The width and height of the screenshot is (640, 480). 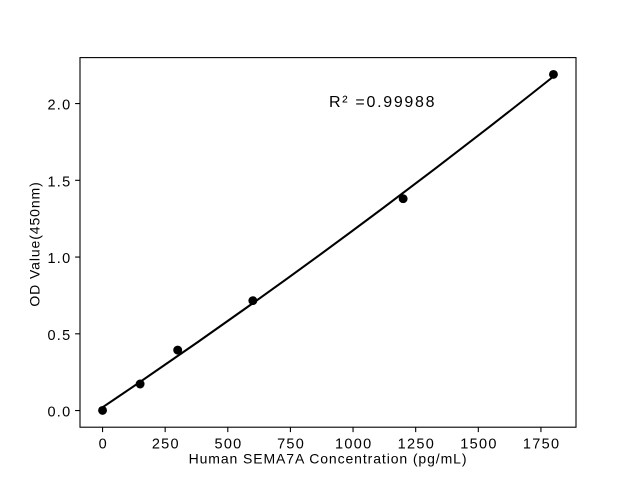 What do you see at coordinates (478, 445) in the screenshot?
I see `svg-text: 1500` at bounding box center [478, 445].